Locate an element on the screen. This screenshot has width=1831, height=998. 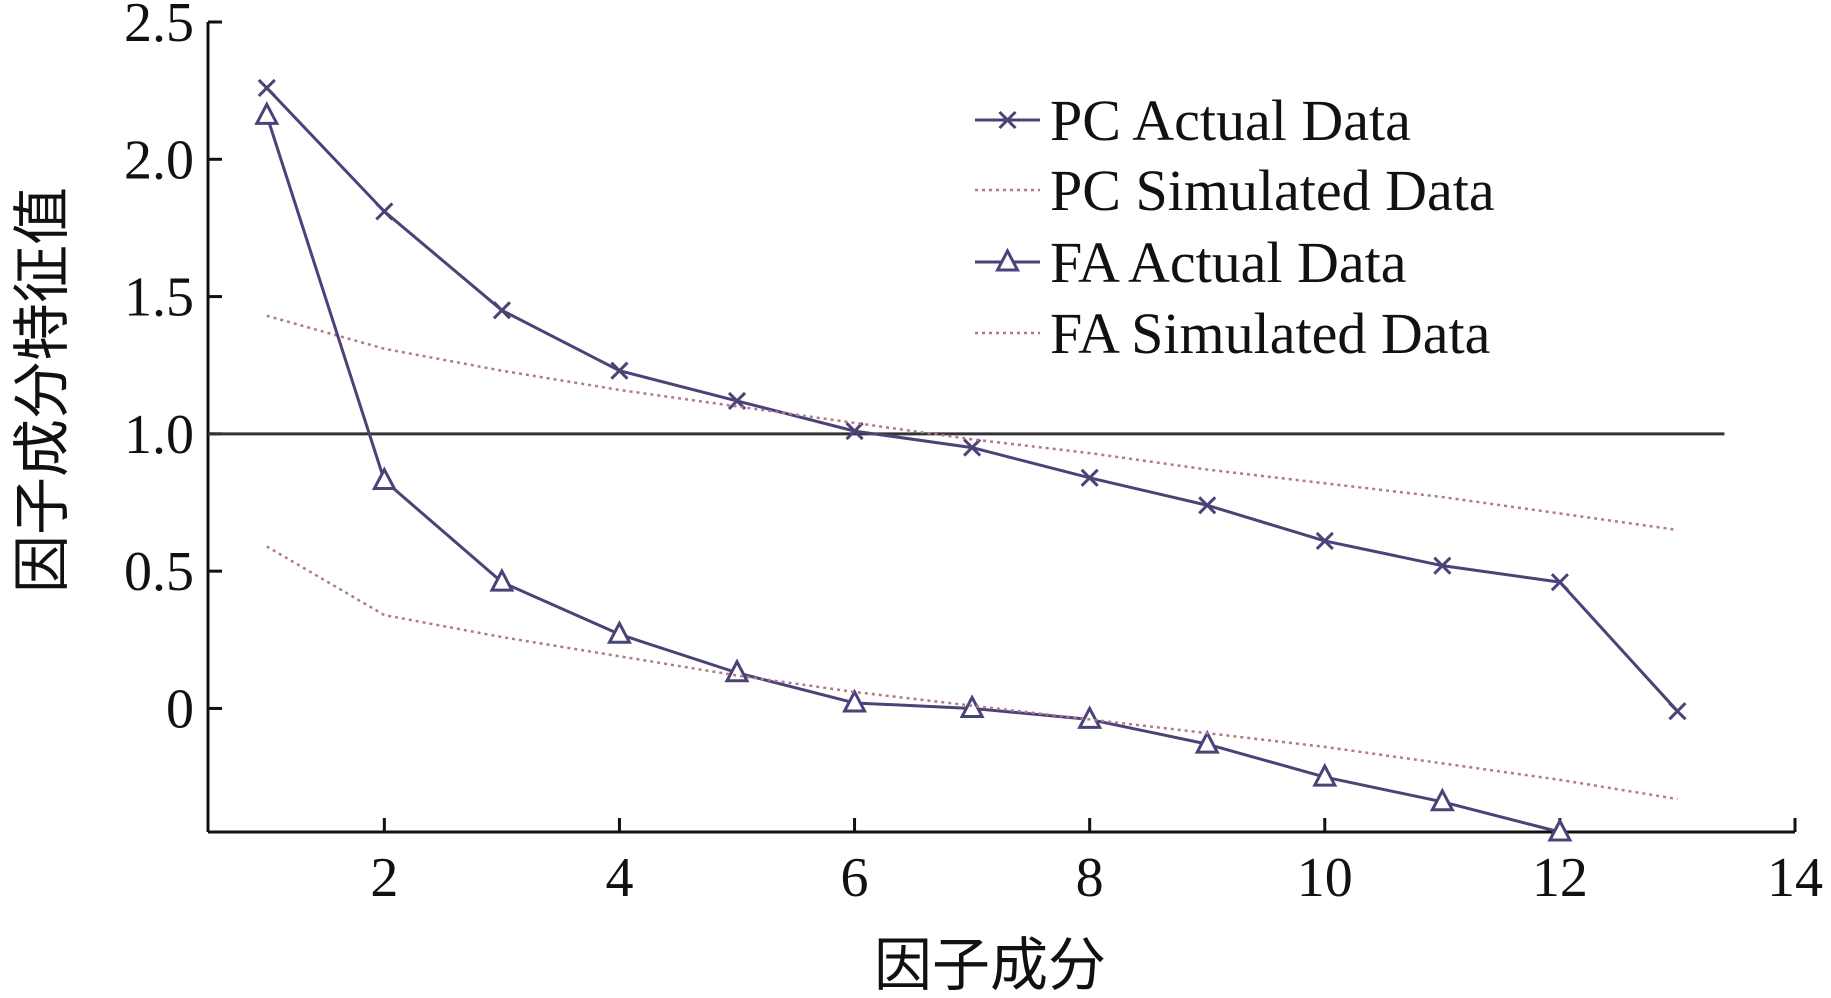
legend-entry: PC Actual Data is located at coordinates (1193, 120).